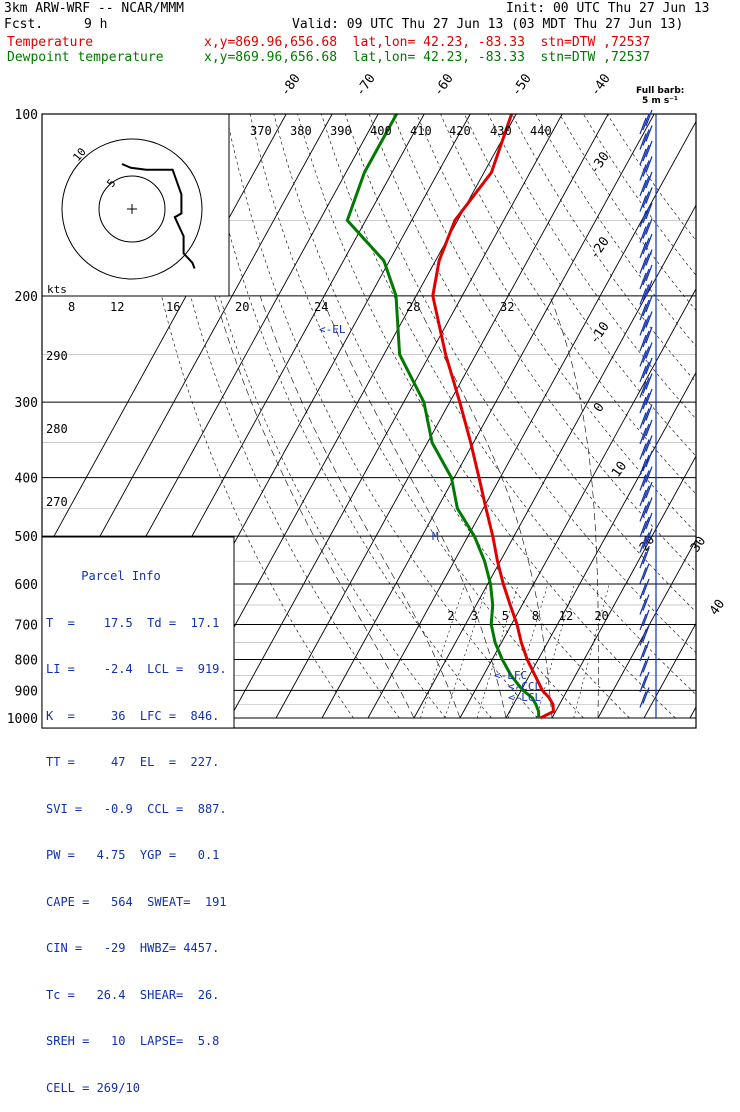  I want to click on theta-label: 400, so click(381, 131).